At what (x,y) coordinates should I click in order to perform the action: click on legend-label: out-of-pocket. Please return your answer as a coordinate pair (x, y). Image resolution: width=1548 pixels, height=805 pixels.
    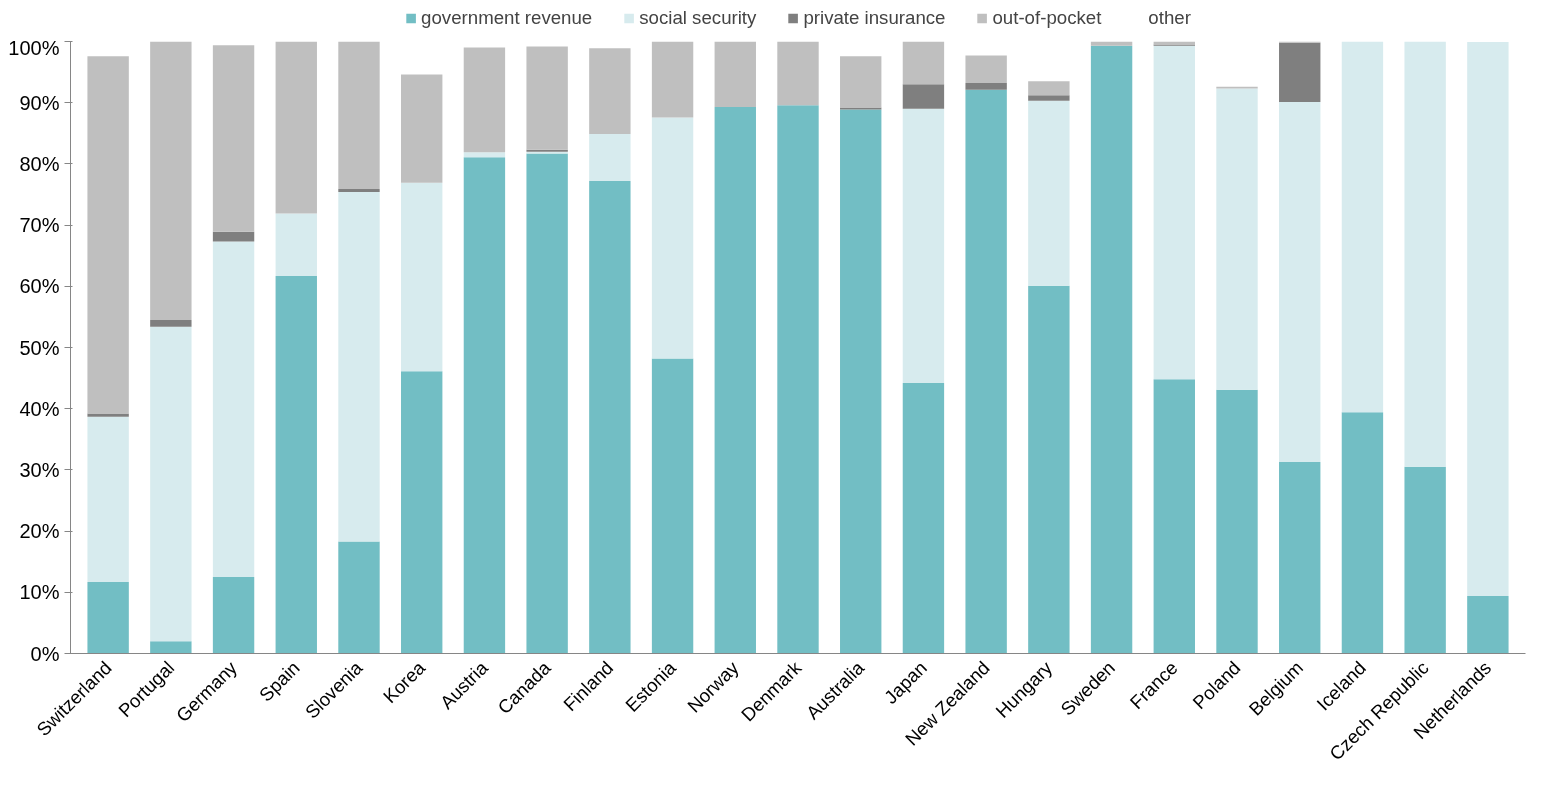
    Looking at the image, I should click on (1047, 18).